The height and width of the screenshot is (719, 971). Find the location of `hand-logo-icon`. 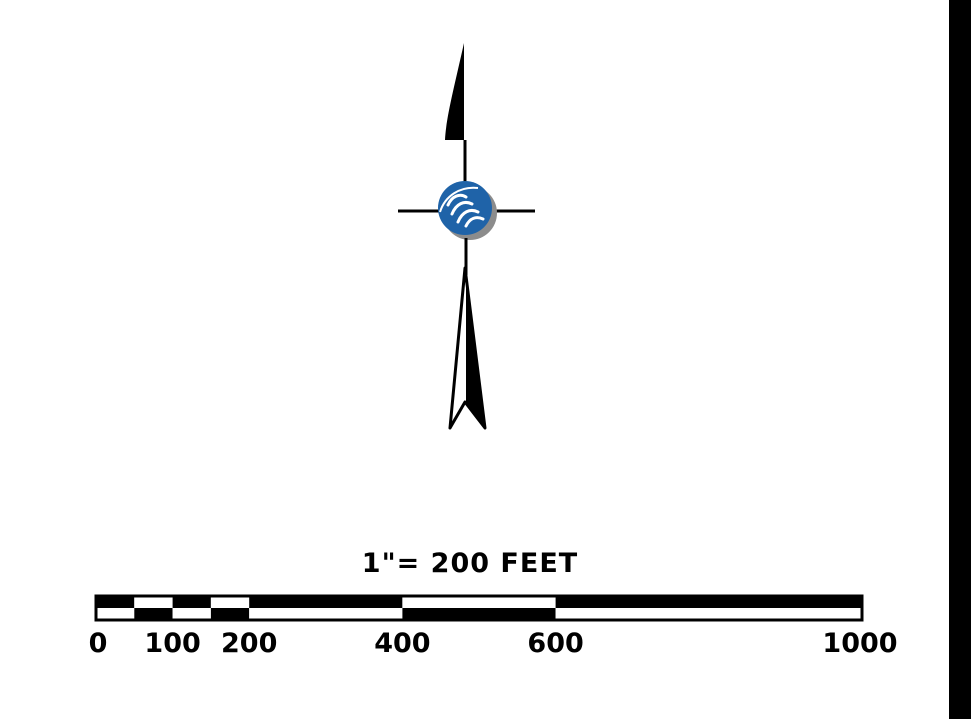

hand-logo-icon is located at coordinates (467, 210).